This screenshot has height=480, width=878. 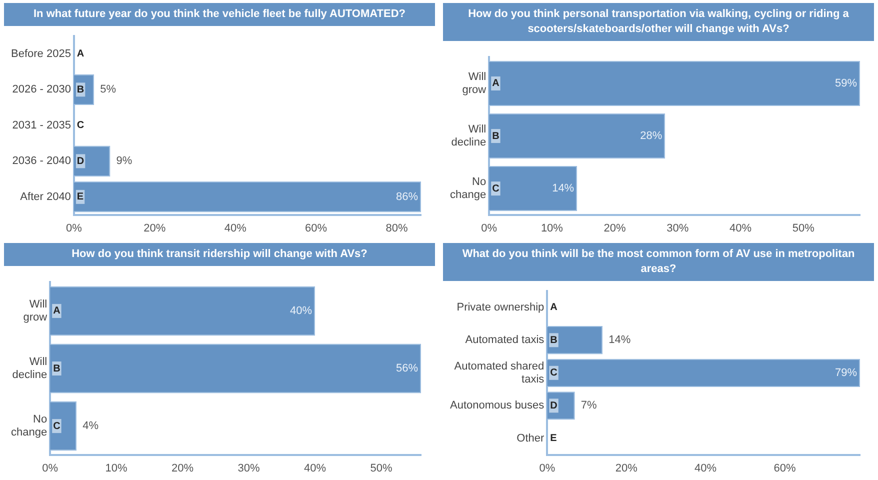 What do you see at coordinates (846, 372) in the screenshot?
I see `data-label: 79%` at bounding box center [846, 372].